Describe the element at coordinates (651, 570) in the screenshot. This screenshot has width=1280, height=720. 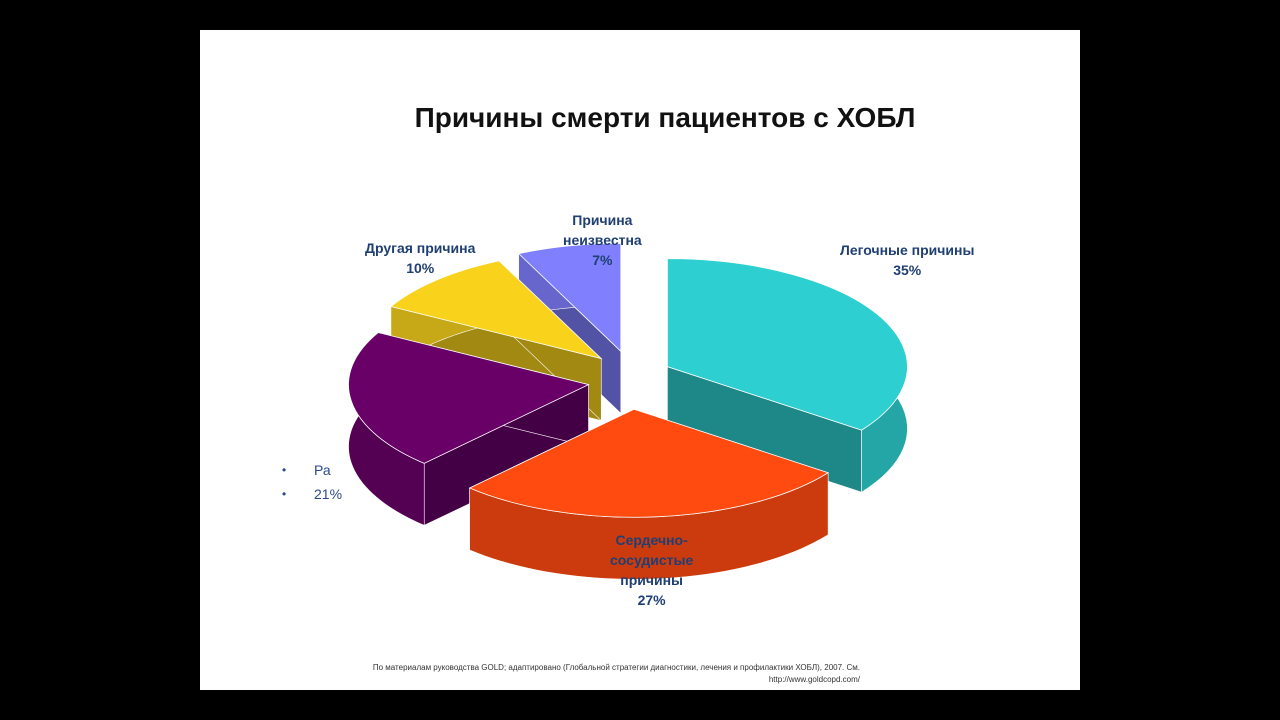
I see `label-cardio: Сердечно- сосудистые причины 27%` at that location.